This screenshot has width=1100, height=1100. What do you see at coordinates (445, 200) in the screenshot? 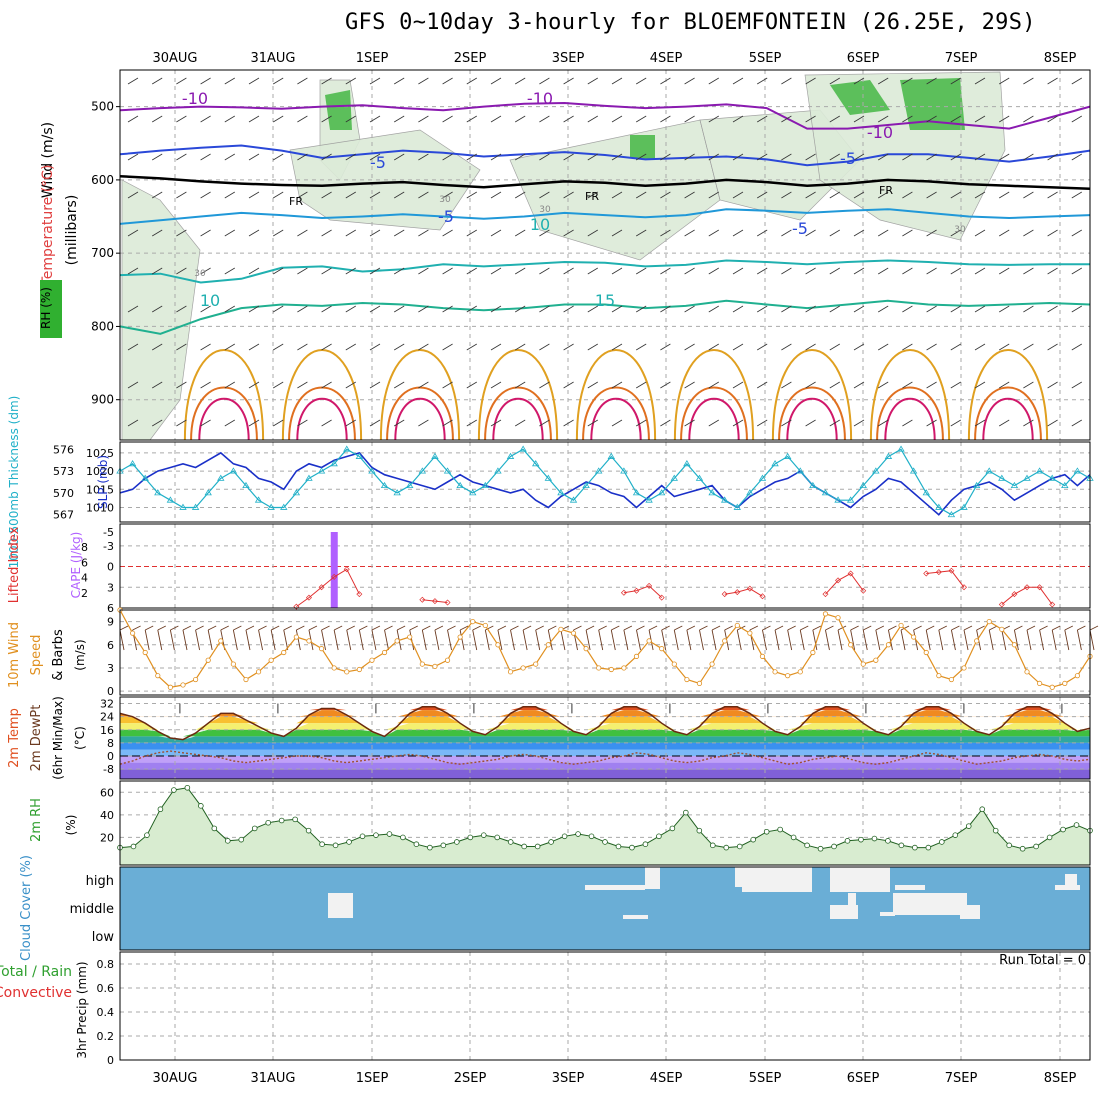
I see `contour-label-14: 30` at bounding box center [445, 200].